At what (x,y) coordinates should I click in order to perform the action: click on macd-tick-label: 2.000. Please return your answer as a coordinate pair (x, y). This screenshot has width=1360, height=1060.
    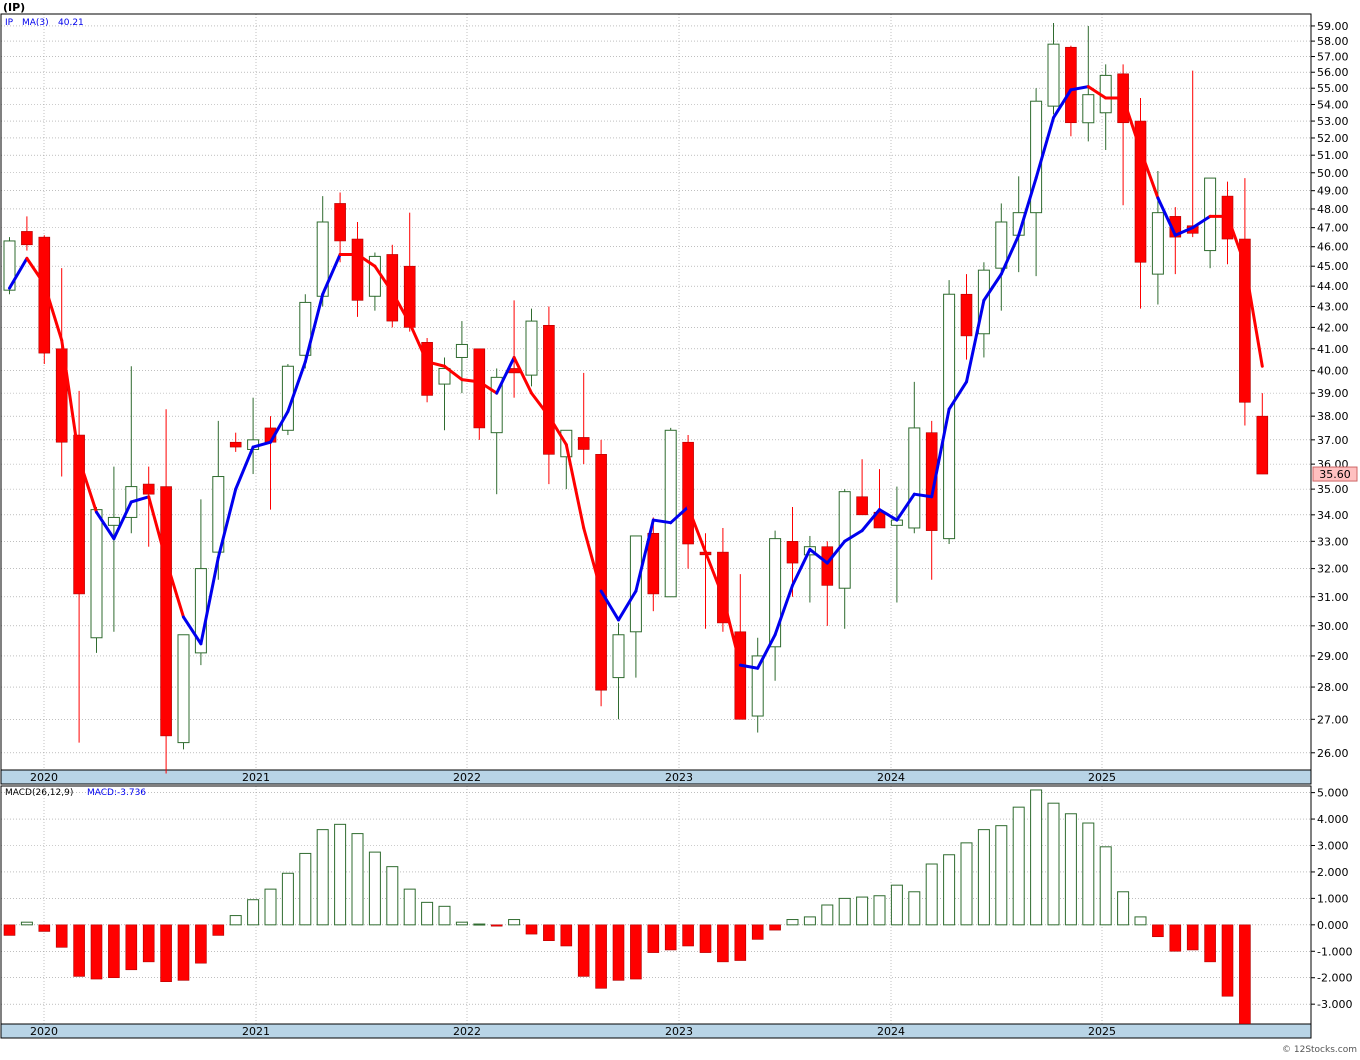
    Looking at the image, I should click on (1333, 872).